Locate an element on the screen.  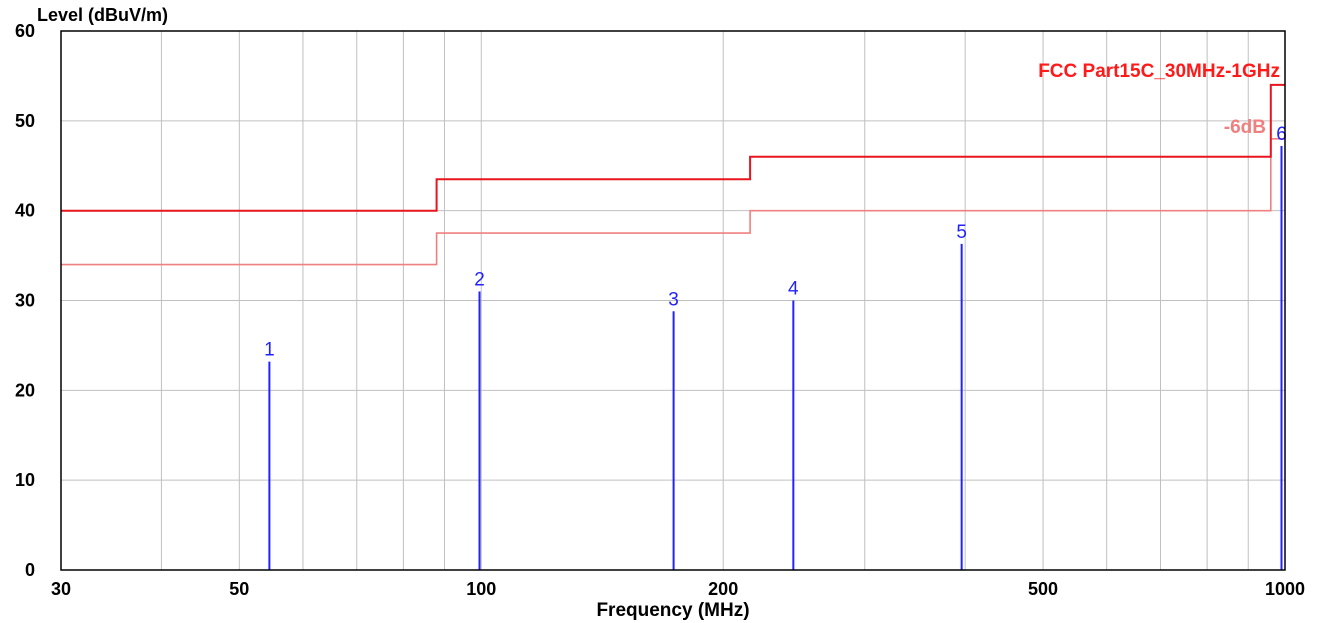
x-tick-label: 1000 is located at coordinates (1285, 589).